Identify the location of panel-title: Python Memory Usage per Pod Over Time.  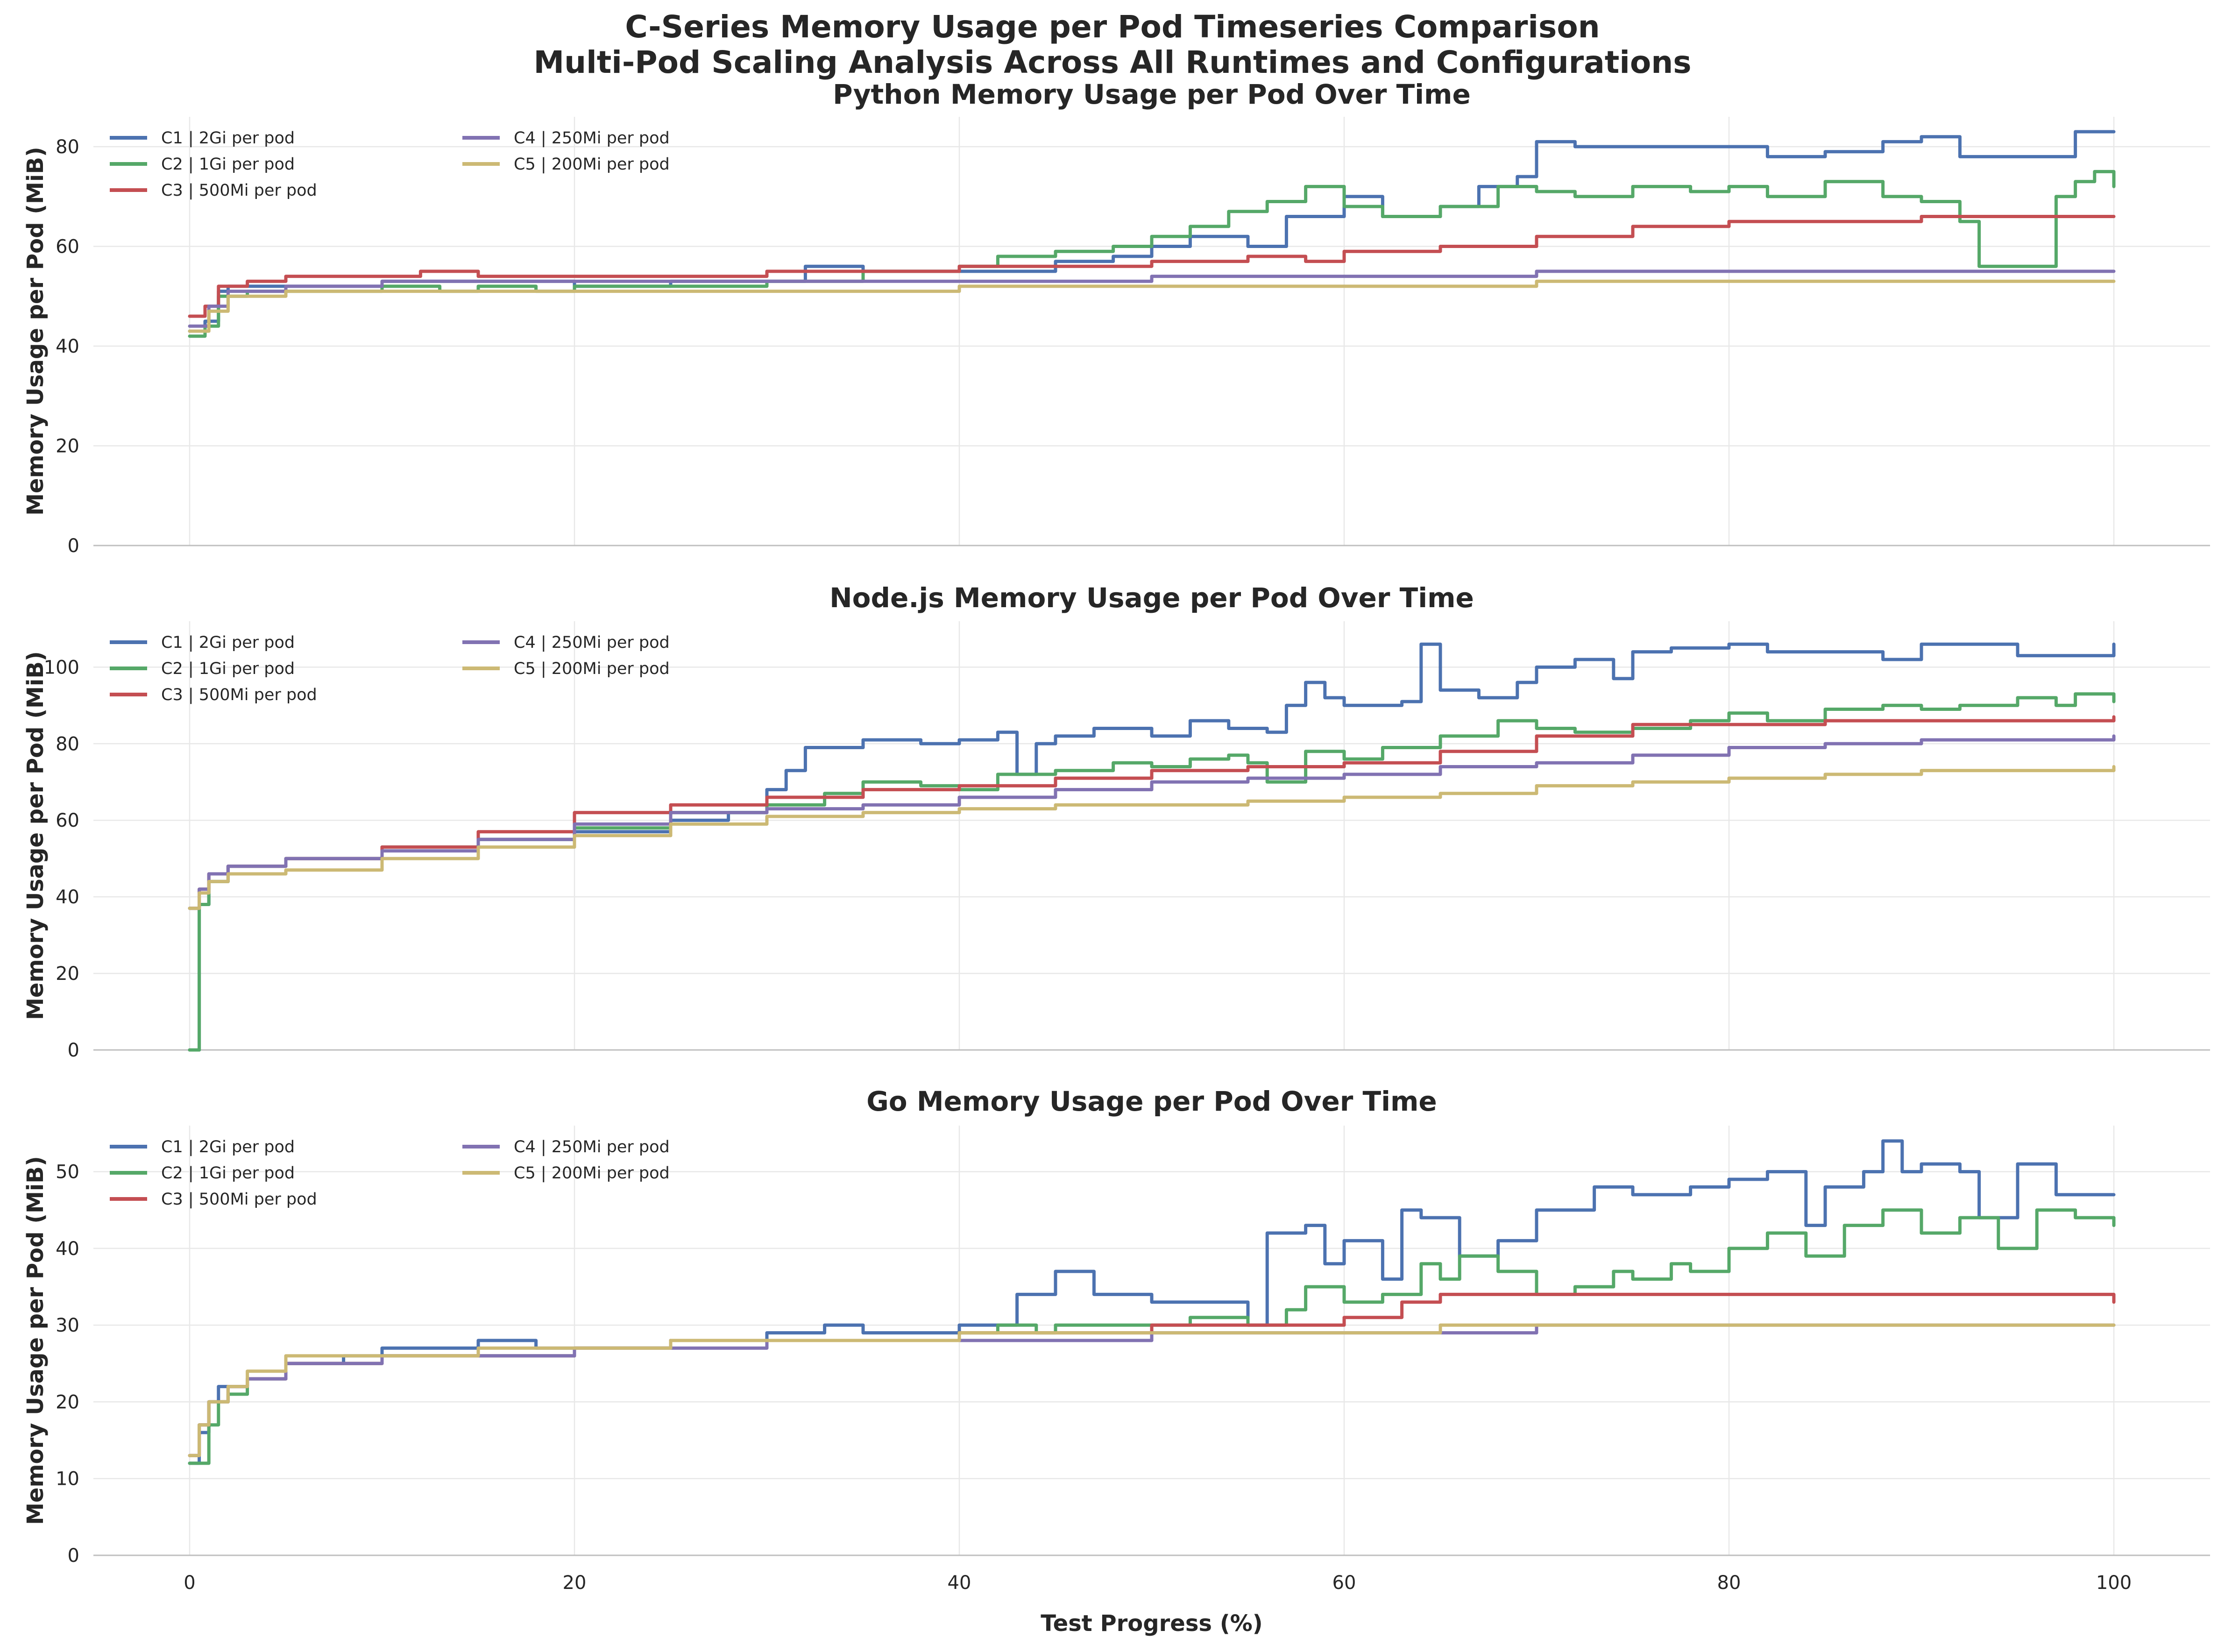
(1152, 94).